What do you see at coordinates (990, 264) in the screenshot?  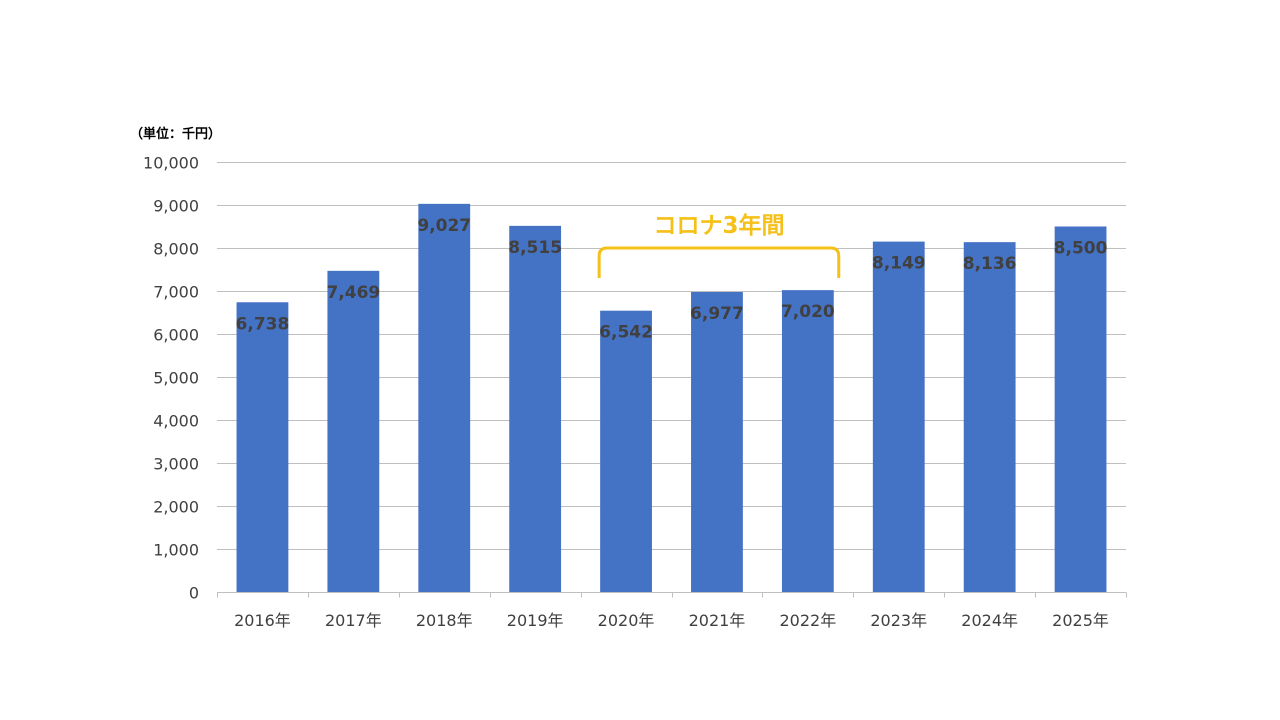 I see `bar-value-label: 8,136` at bounding box center [990, 264].